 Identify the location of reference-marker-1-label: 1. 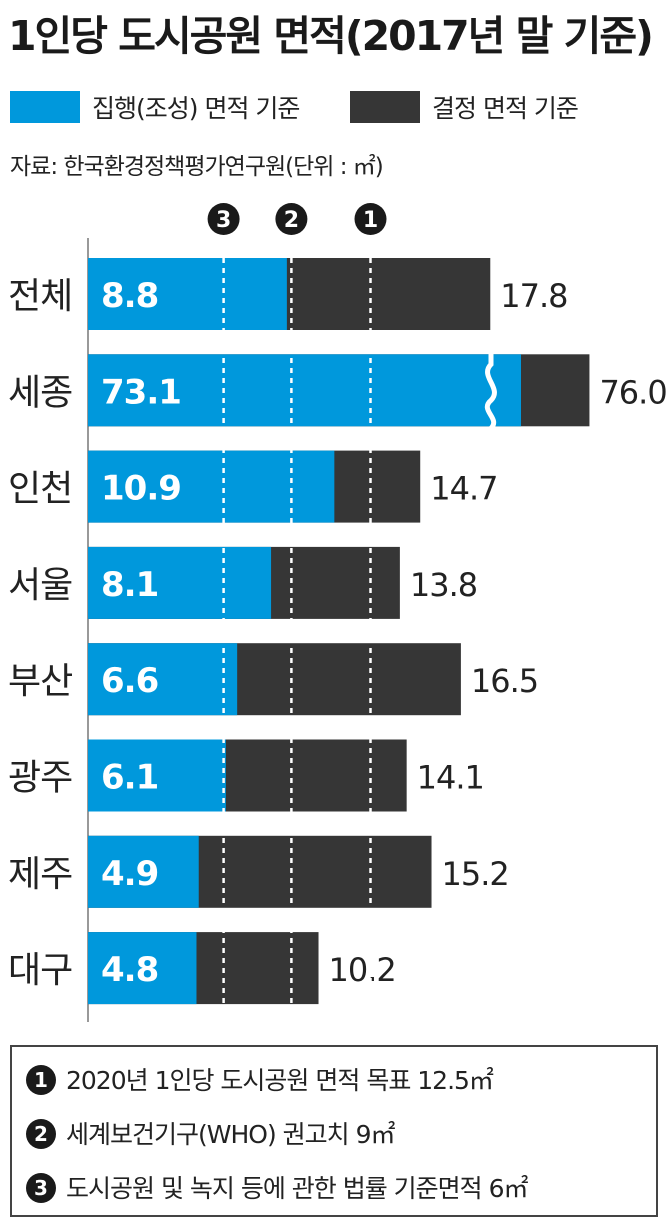
(370, 220).